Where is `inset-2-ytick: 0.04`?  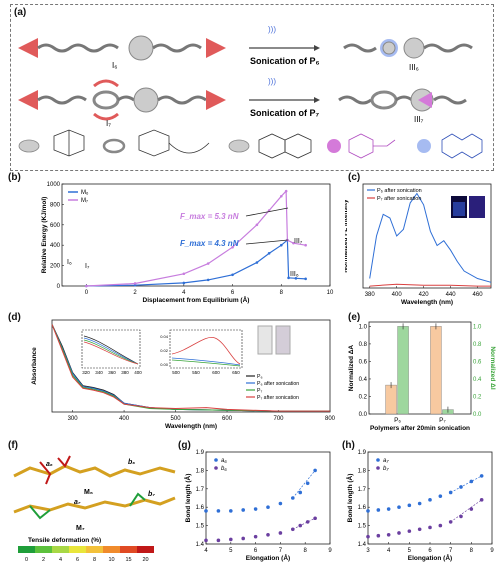
inset-2-ytick: 0.04 is located at coordinates (164, 336).